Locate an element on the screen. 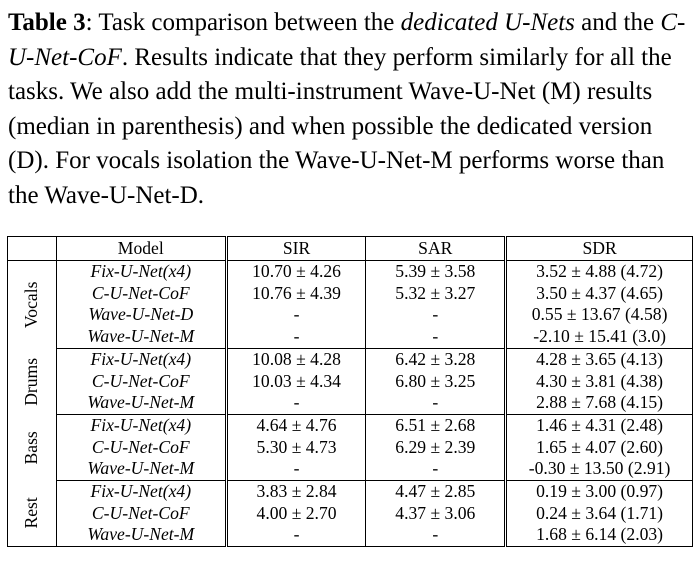 This screenshot has height=577, width=693. table-row: Wave-U-Net-D - -0.55 ± 13.67 (4.58) is located at coordinates (350, 315).